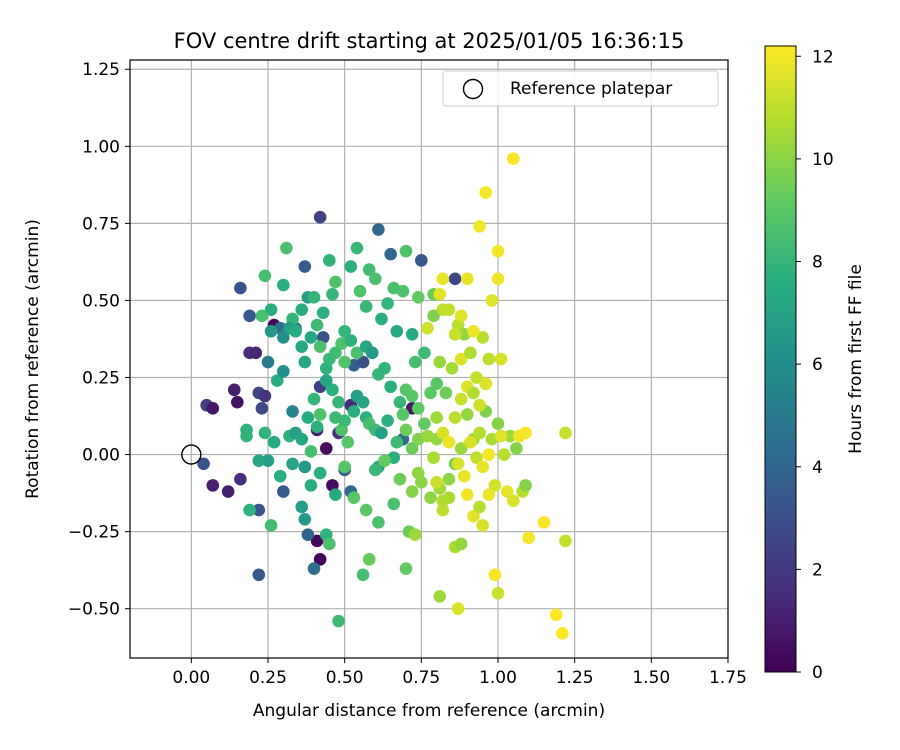  I want to click on y-tick-label: 0.50, so click(101, 301).